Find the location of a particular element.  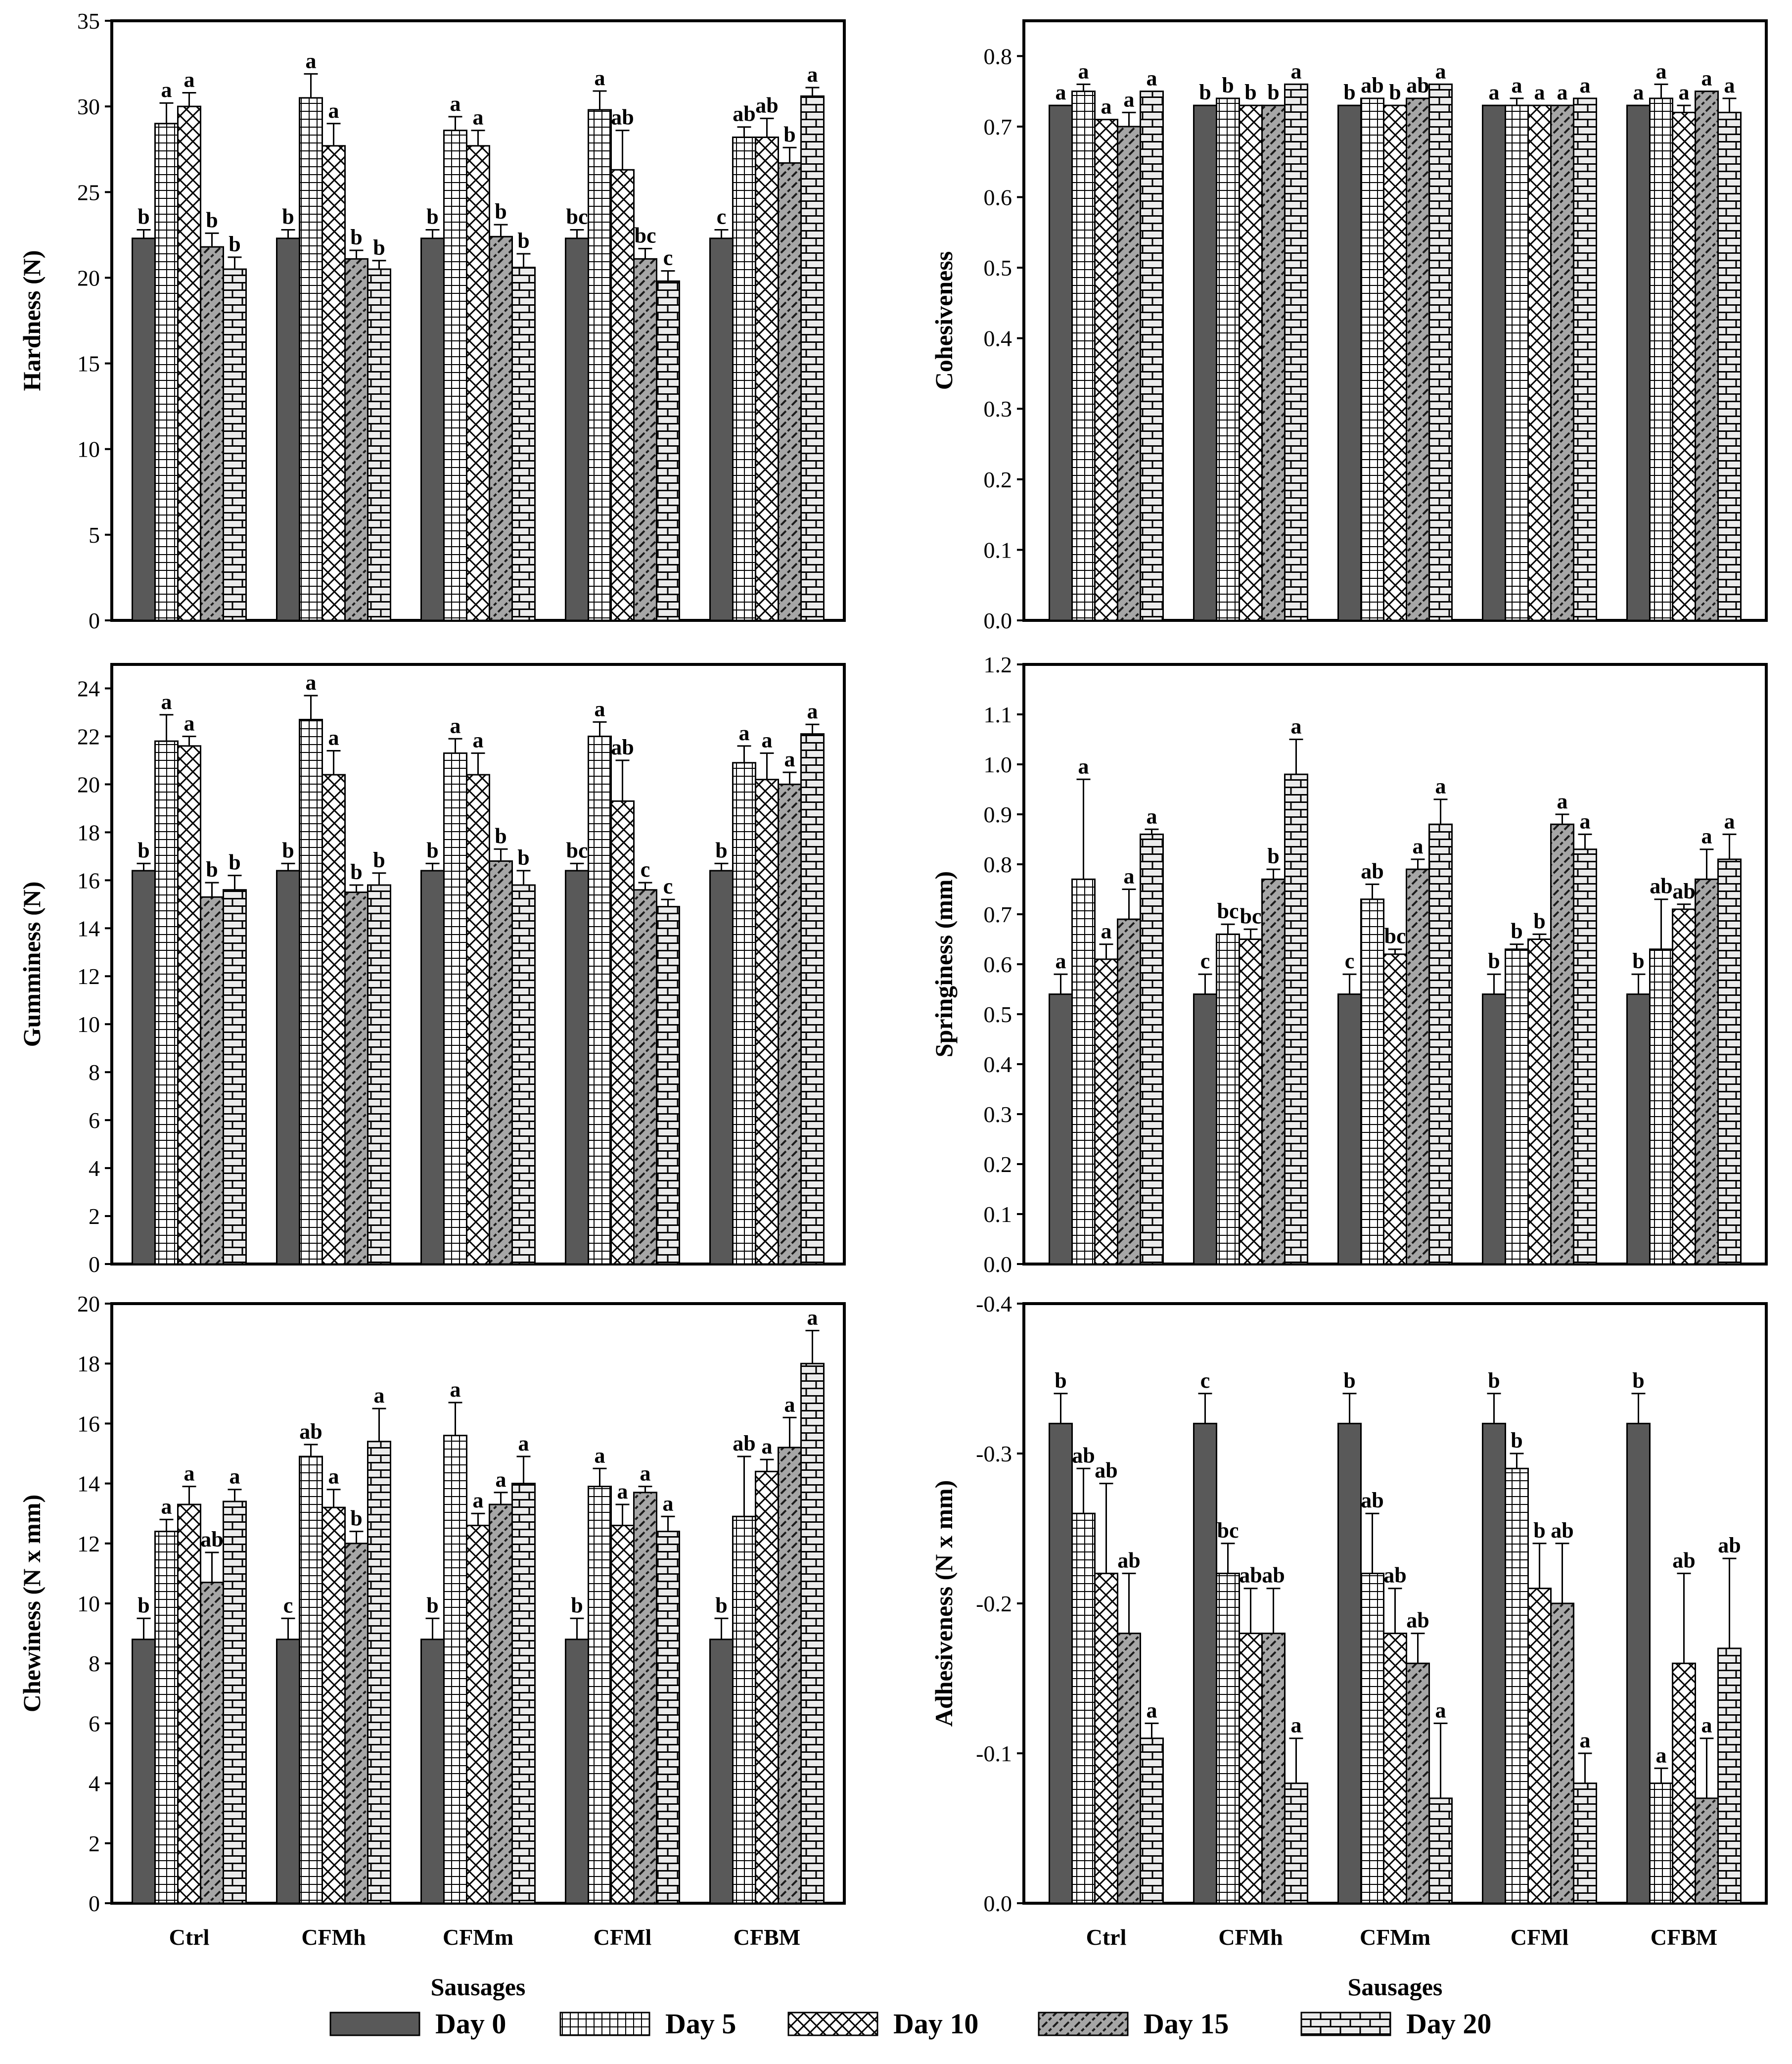

springiness-ytick-label: 0.5 is located at coordinates (998, 1014).